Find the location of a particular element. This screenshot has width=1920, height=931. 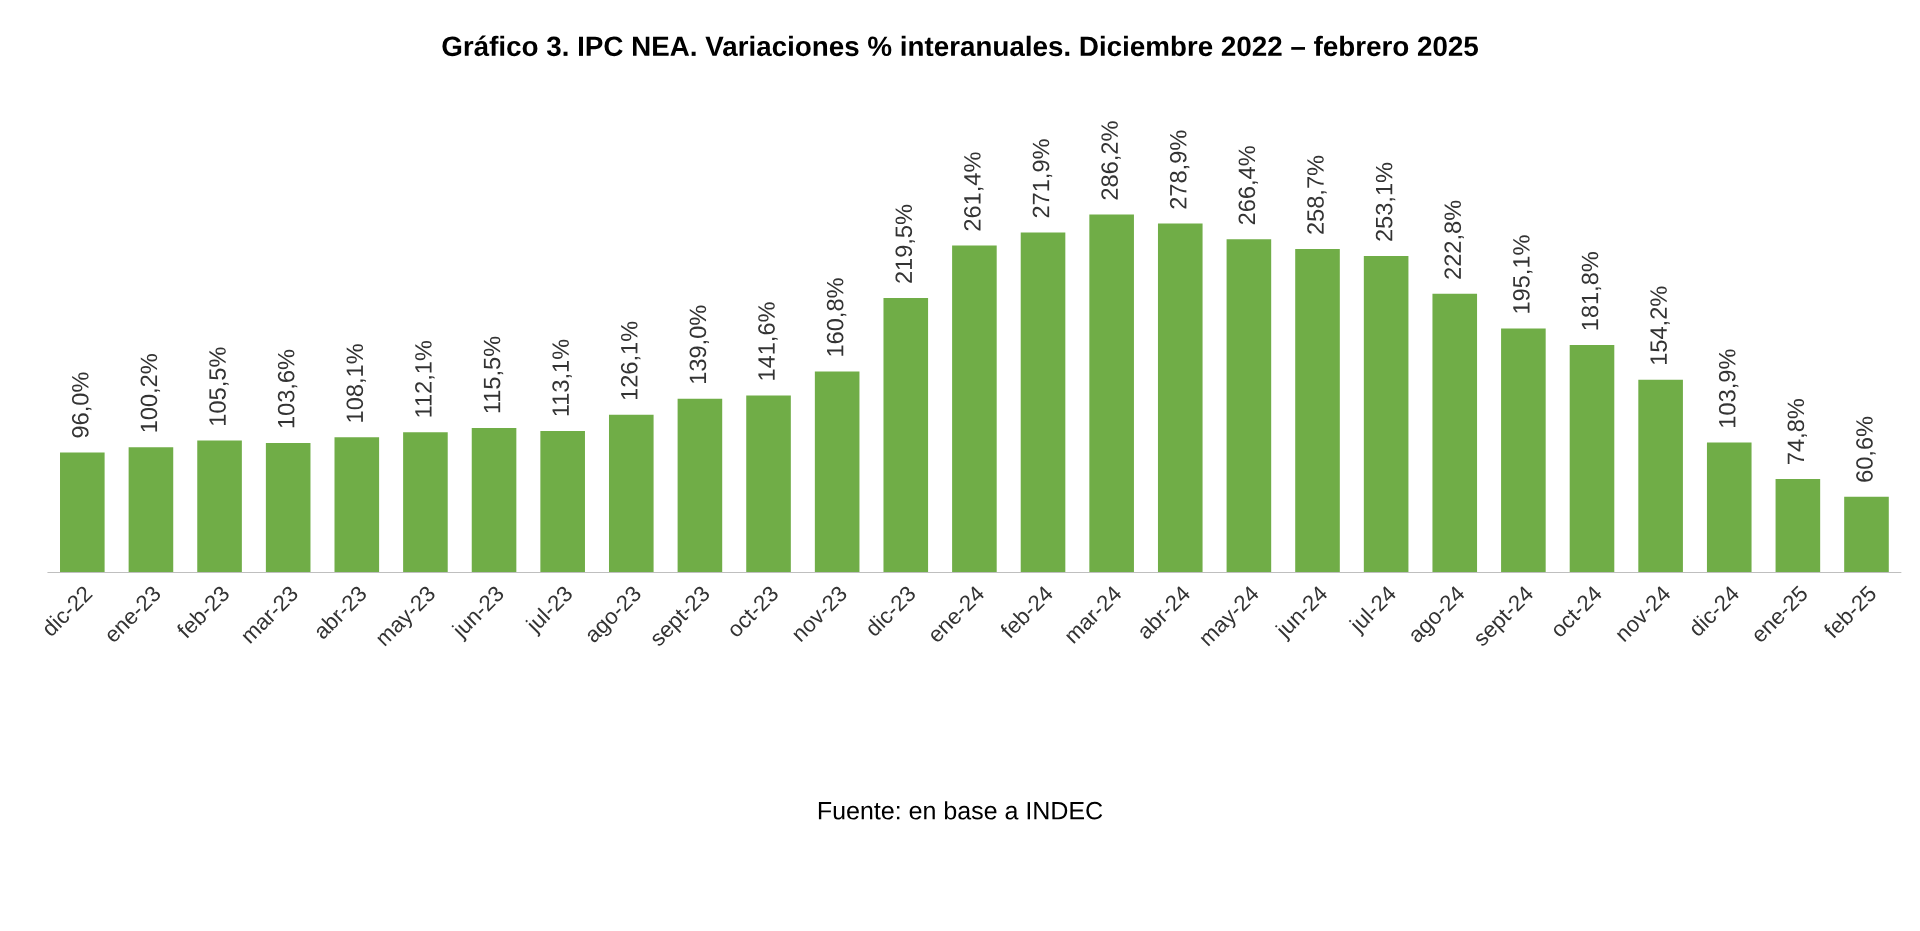

data-label: 103,9% is located at coordinates (1728, 388).